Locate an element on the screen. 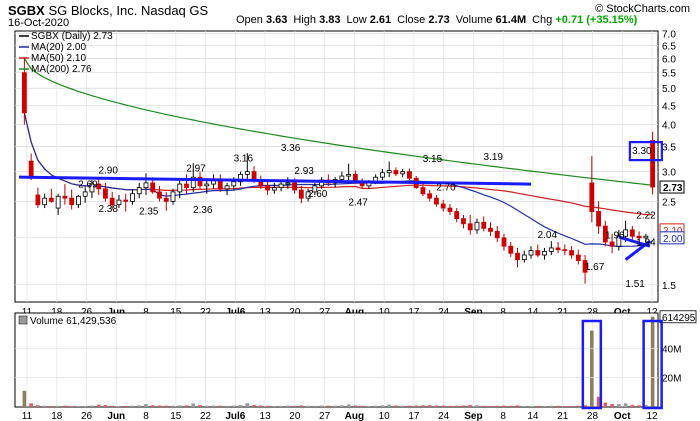 The width and height of the screenshot is (700, 421). volume-x-tick-label: 27 is located at coordinates (325, 416).